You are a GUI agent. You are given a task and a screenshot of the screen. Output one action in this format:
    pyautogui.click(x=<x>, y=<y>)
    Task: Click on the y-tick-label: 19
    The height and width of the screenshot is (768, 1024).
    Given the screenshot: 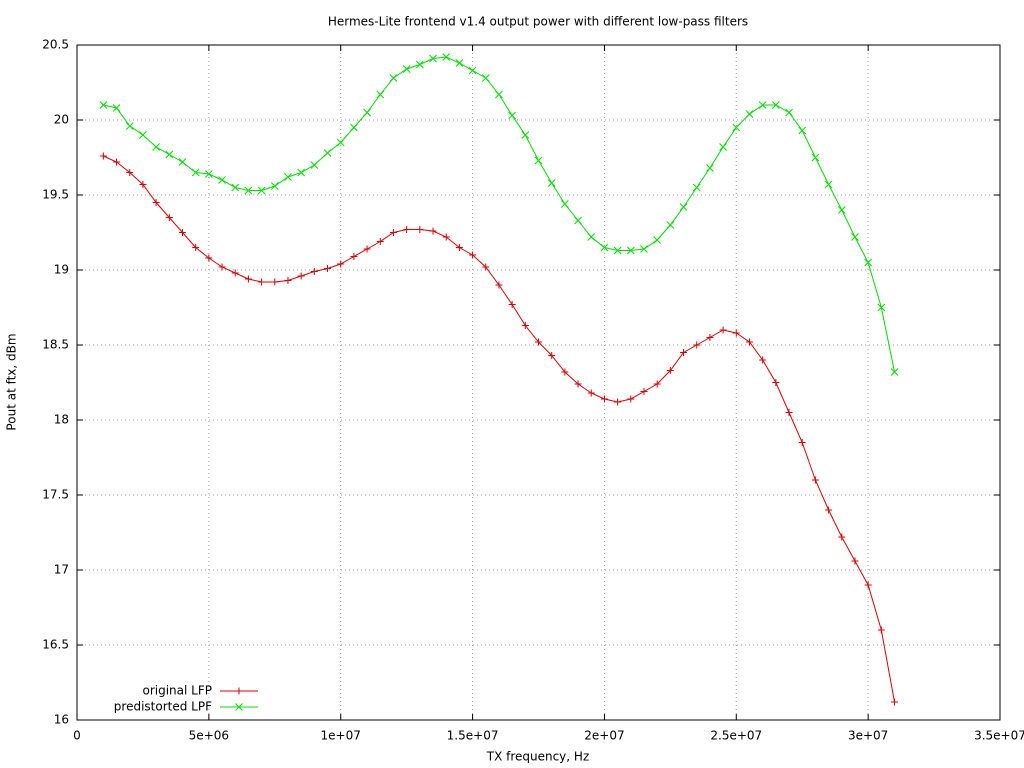 What is the action you would take?
    pyautogui.click(x=61, y=270)
    